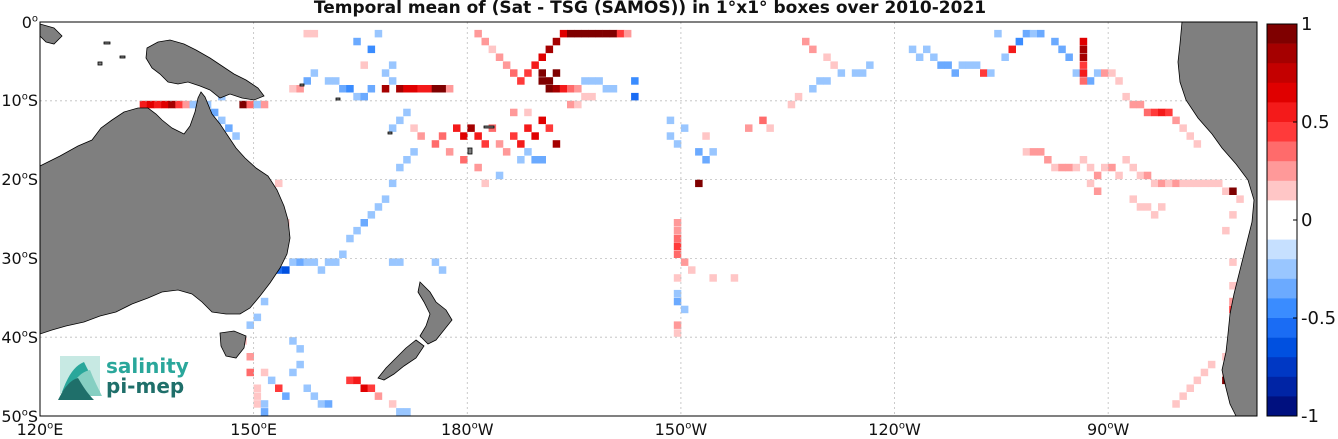 The height and width of the screenshot is (439, 1338). What do you see at coordinates (1310, 416) in the screenshot?
I see `colorbar-tick-label: -1` at bounding box center [1310, 416].